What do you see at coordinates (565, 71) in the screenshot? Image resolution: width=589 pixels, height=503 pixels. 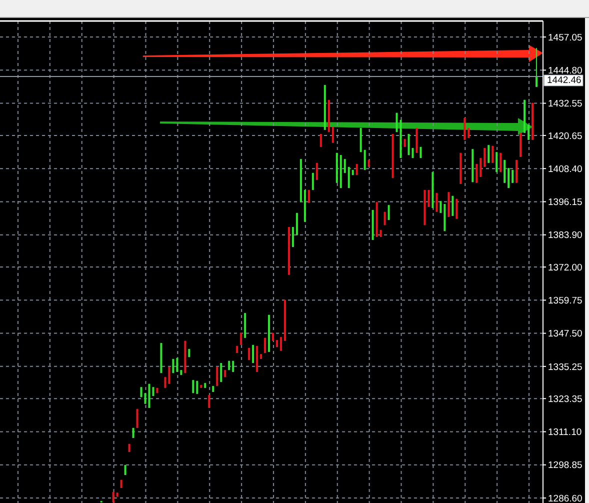 I see `y-tick-label: 1444.80` at bounding box center [565, 71].